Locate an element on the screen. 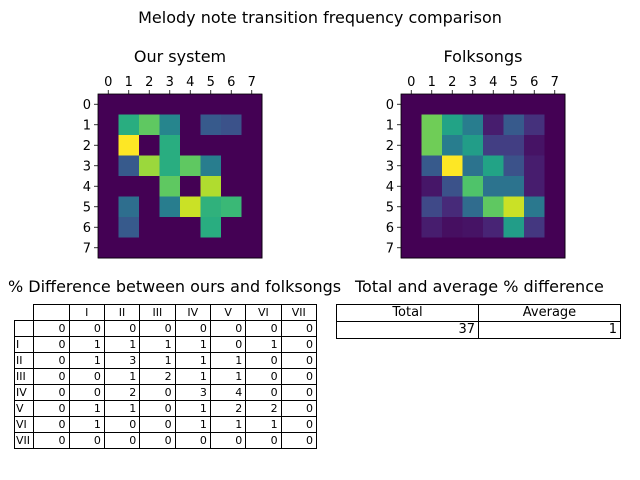  folk-cell-r4-c4 is located at coordinates (493, 186).